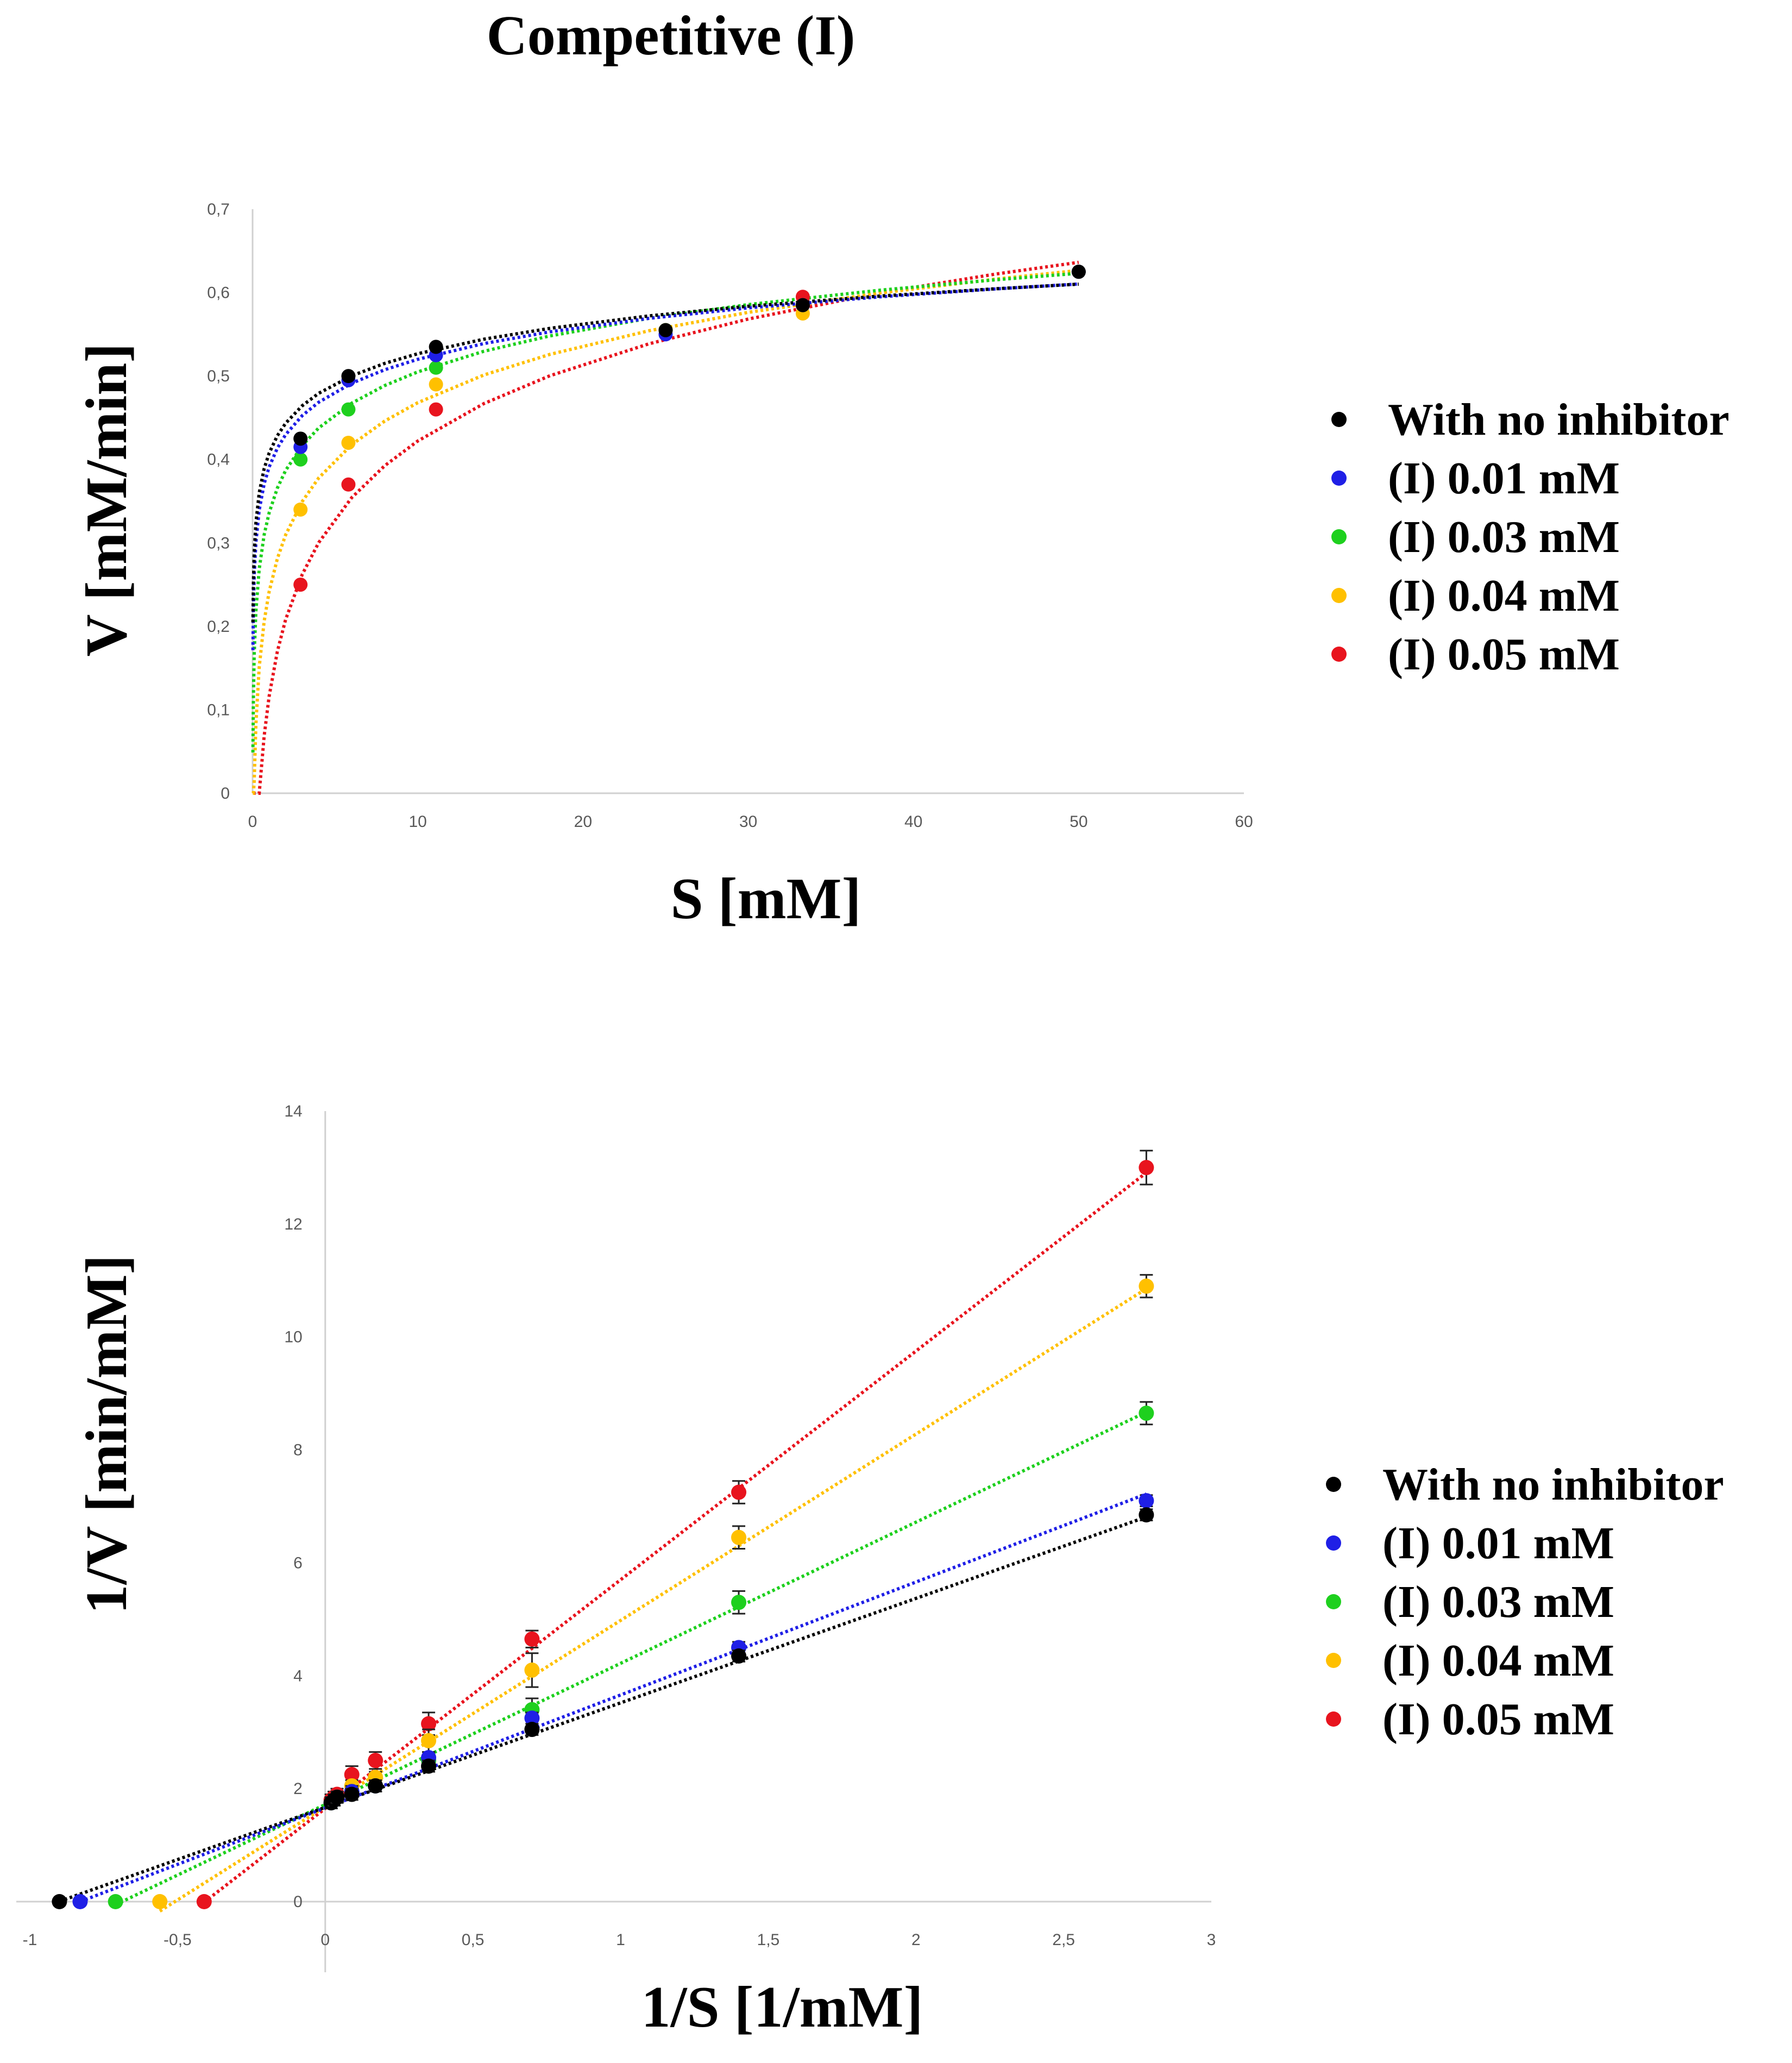 The height and width of the screenshot is (2063, 1792). Describe the element at coordinates (768, 1940) in the screenshot. I see `chart2-x-tick-label: 1,5` at that location.